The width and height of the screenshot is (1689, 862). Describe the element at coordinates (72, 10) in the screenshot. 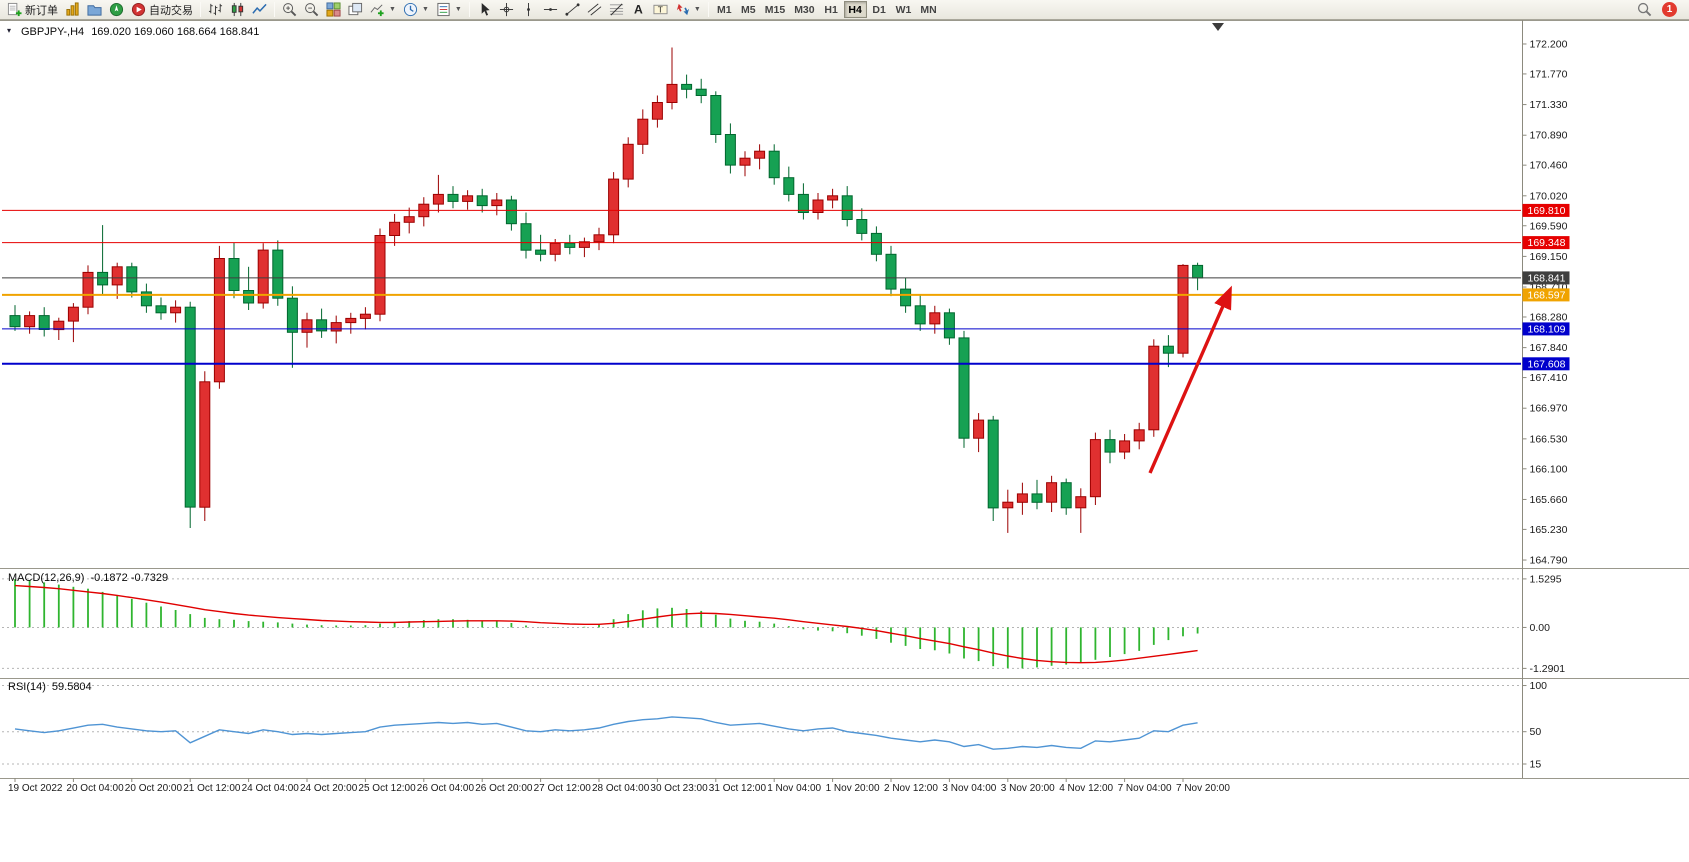

I see `charts-button` at that location.